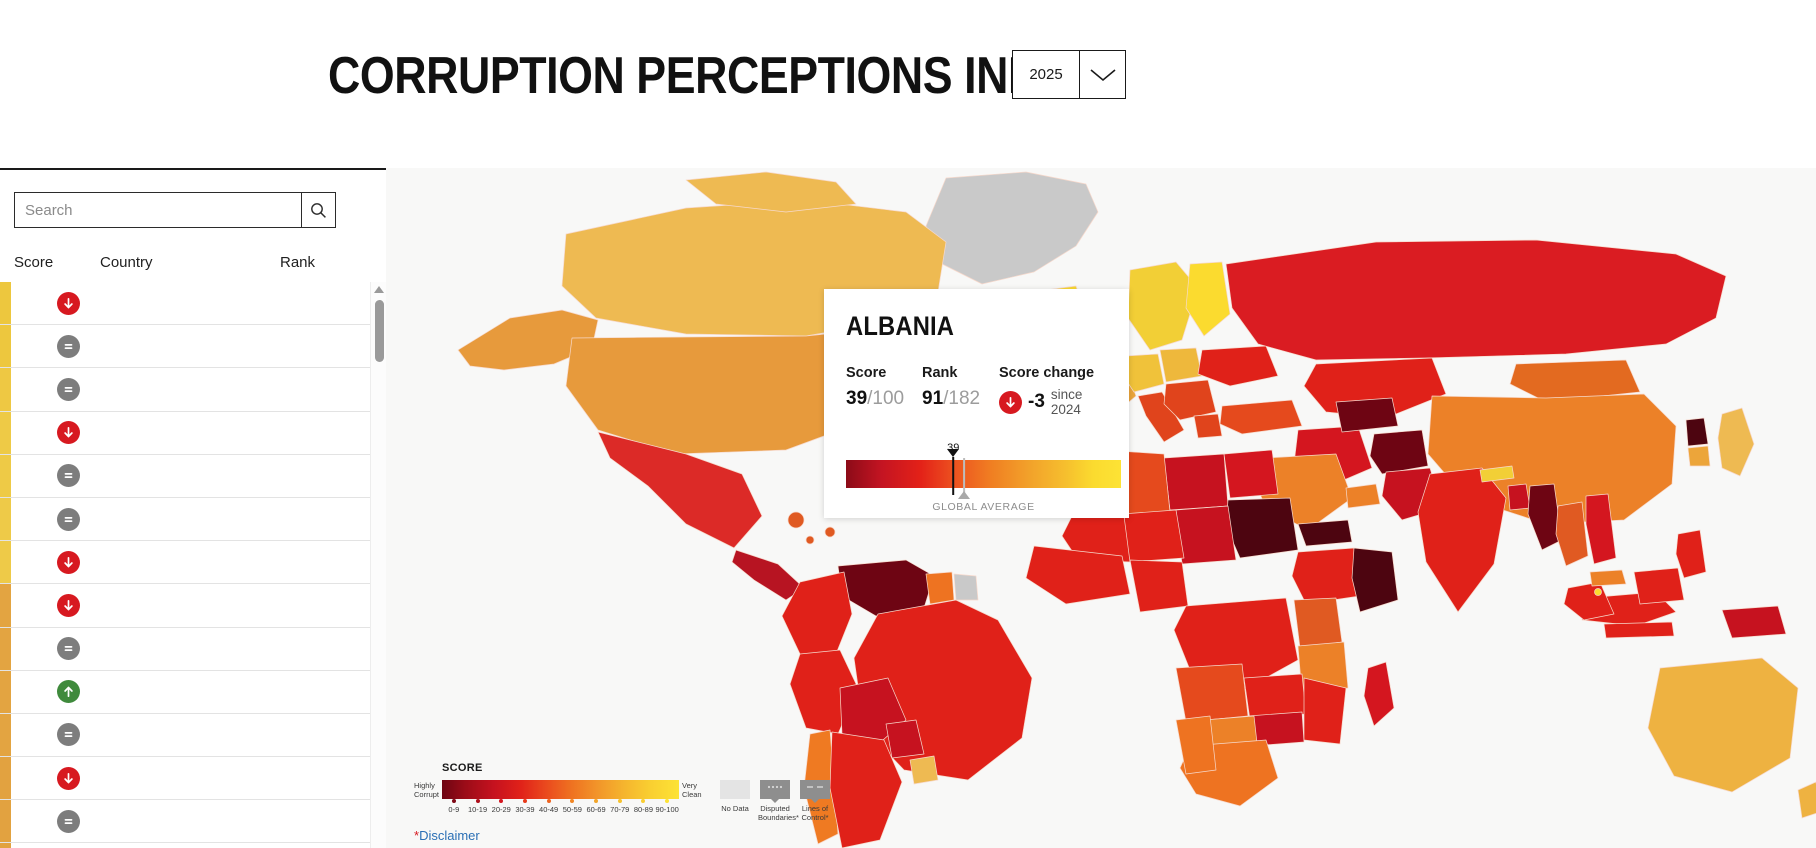 This screenshot has height=848, width=1816. What do you see at coordinates (1036, 401) in the screenshot?
I see `tooltip-change-value: -3` at bounding box center [1036, 401].